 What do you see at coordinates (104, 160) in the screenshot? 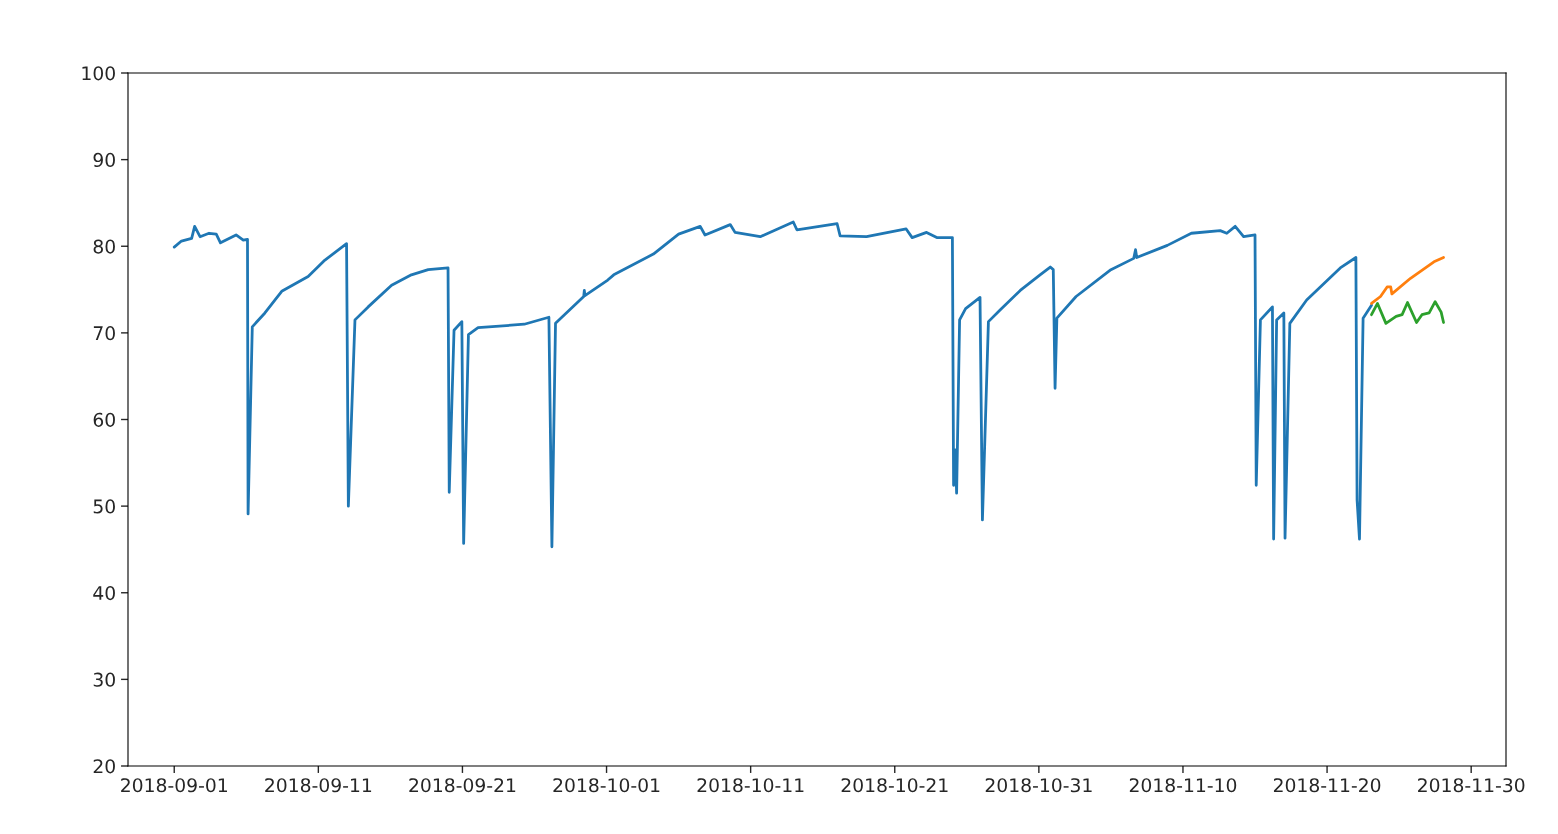
I see `y-tick-label: 90` at bounding box center [104, 160].